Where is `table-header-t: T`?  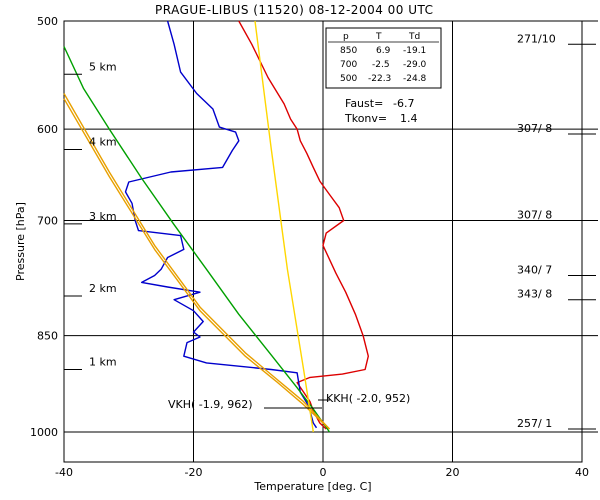 table-header-t: T is located at coordinates (378, 37).